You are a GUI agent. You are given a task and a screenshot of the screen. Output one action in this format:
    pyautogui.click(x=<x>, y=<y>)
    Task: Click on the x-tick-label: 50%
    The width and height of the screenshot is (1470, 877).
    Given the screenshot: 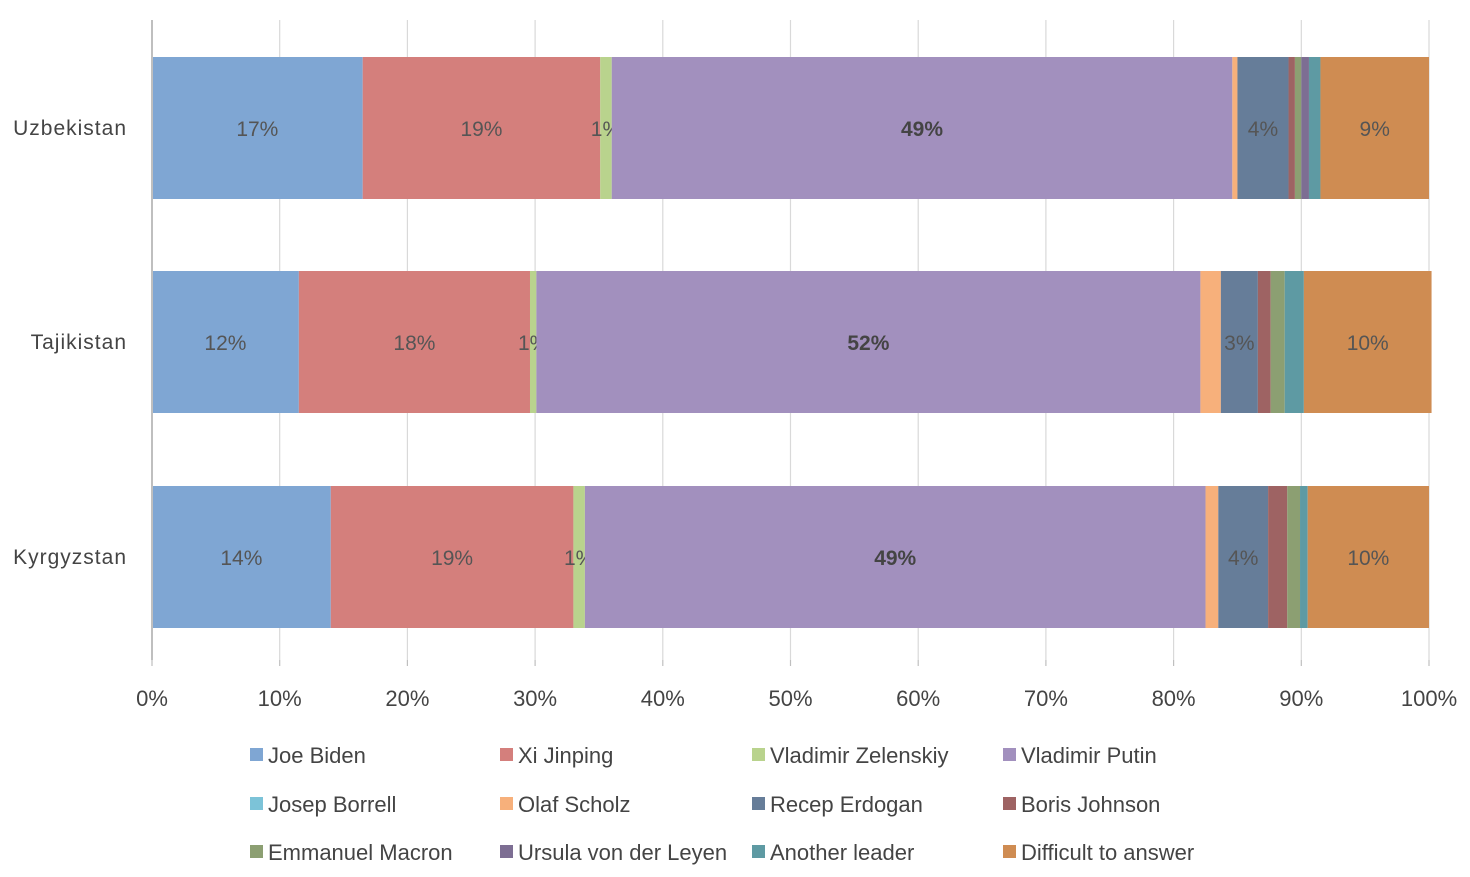 What is the action you would take?
    pyautogui.click(x=790, y=698)
    